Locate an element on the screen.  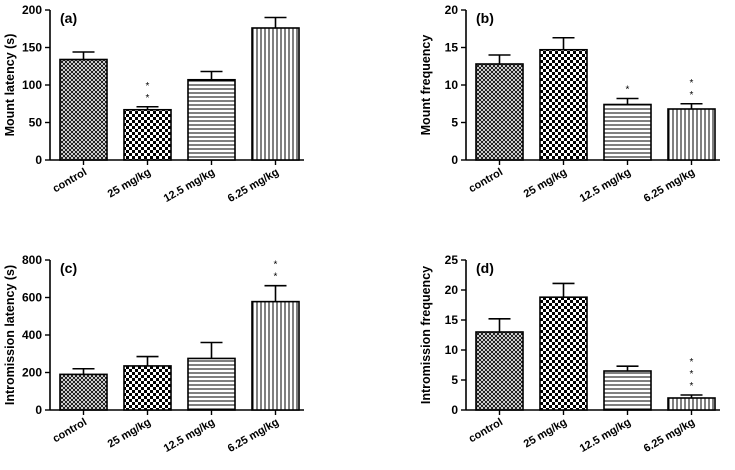
y-axis-label: Mount frequency is located at coordinates (426, 85).